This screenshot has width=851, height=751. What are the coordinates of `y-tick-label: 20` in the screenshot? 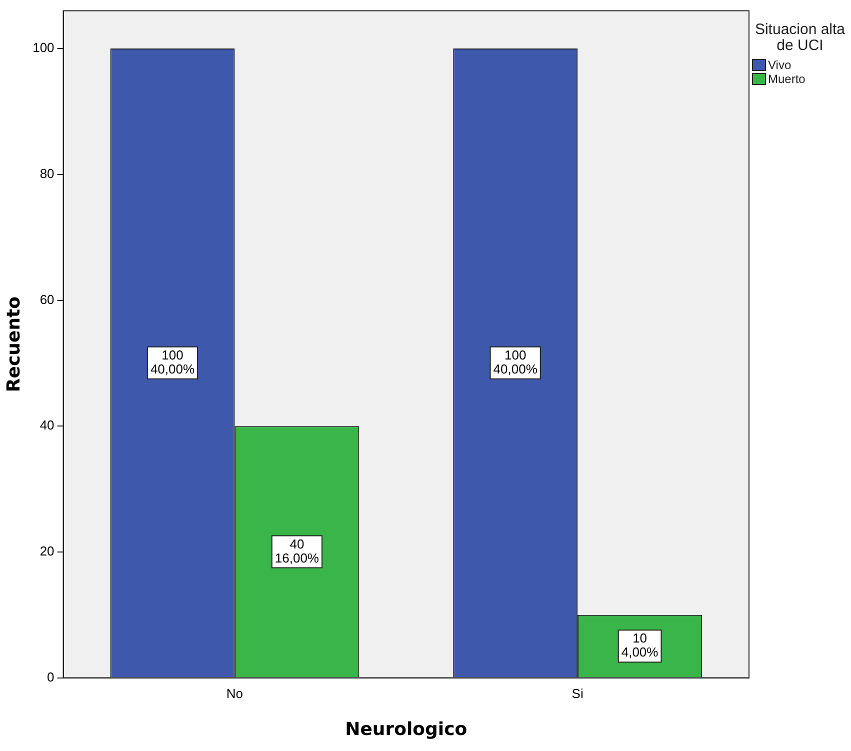 It's located at (47, 551).